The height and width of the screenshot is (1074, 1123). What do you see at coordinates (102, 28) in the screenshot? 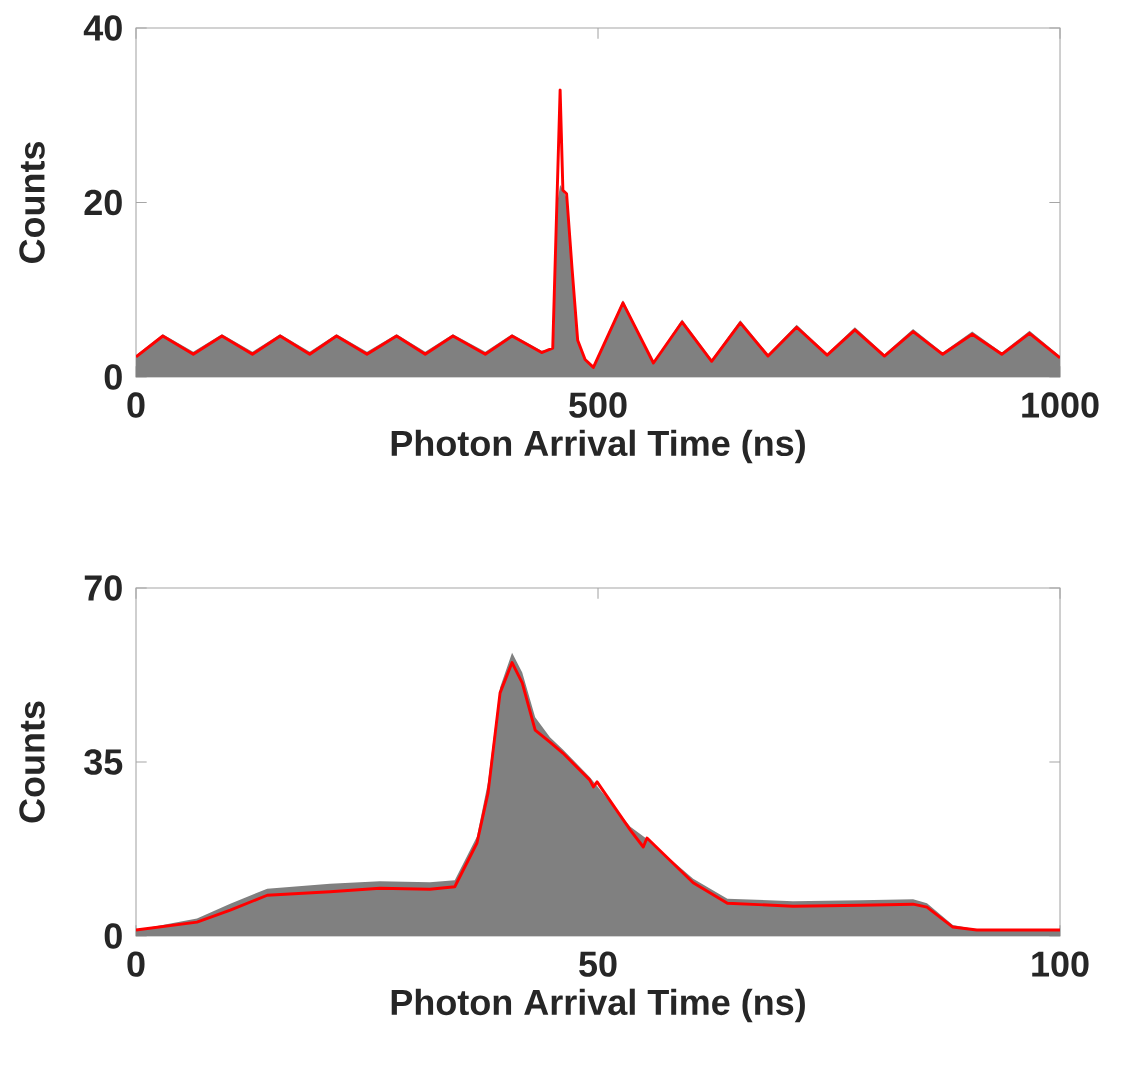
I see `y-tick-label: 40` at bounding box center [102, 28].